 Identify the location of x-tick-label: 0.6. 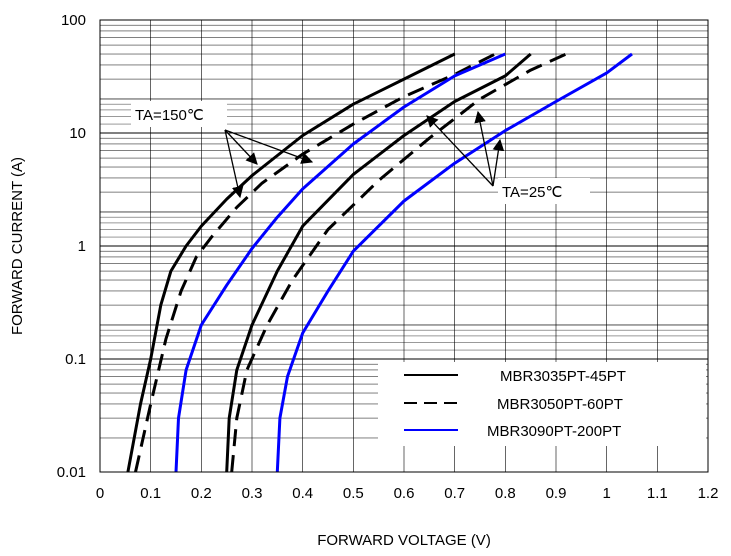
(404, 493).